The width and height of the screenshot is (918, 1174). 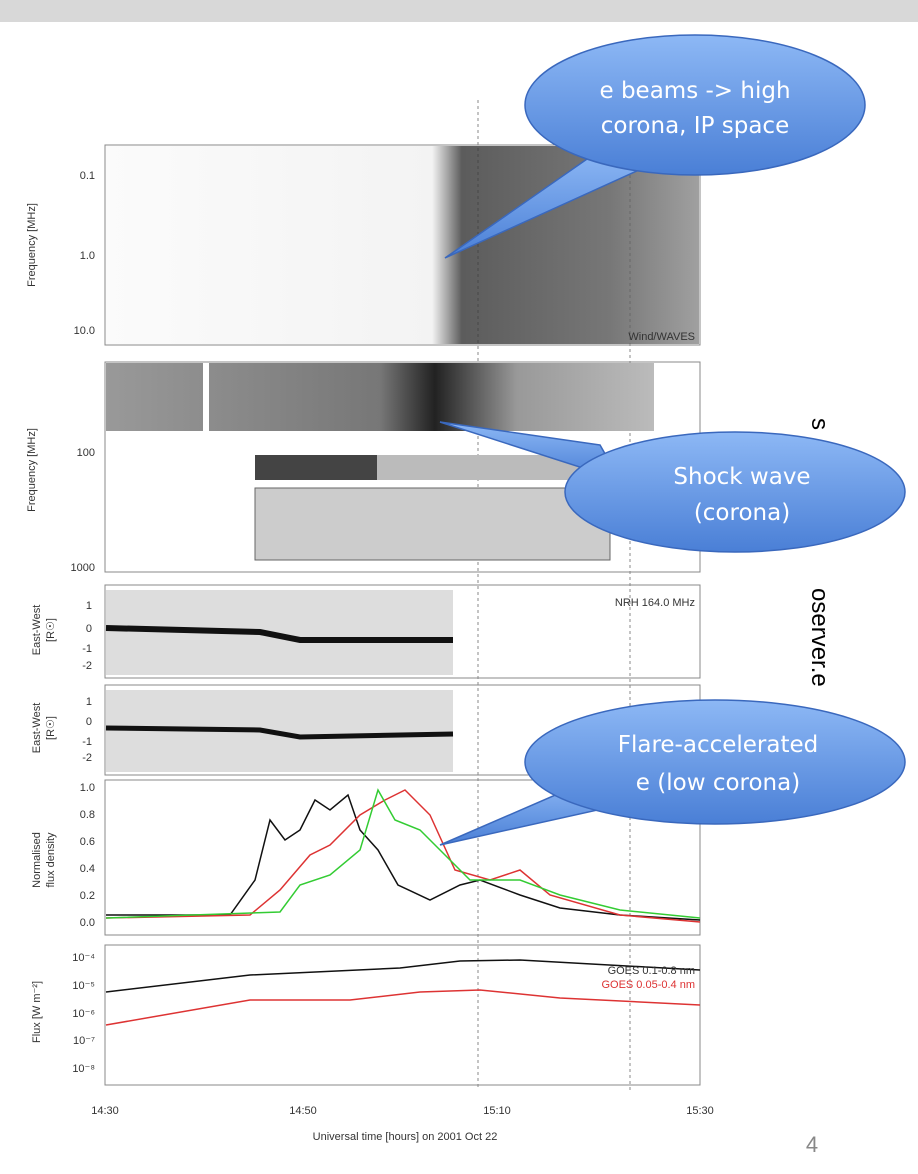 What do you see at coordinates (83, 1014) in the screenshot?
I see `tick-label: 10⁻⁶` at bounding box center [83, 1014].